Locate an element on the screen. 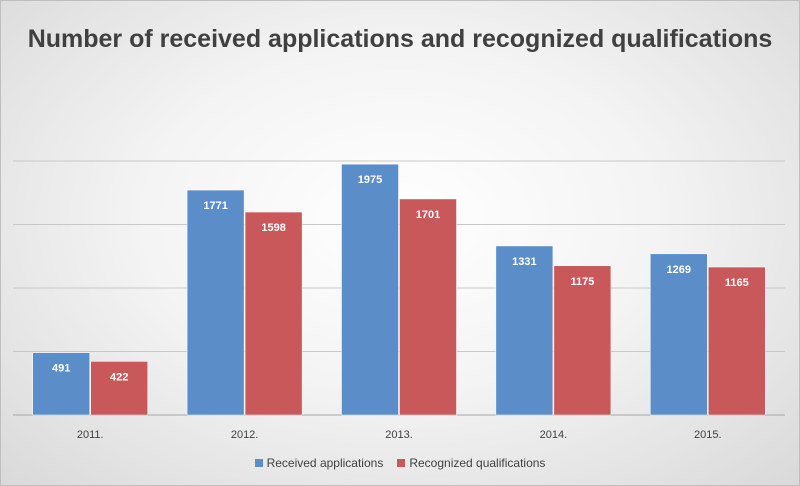 Image resolution: width=800 pixels, height=486 pixels. data-label: 1771 is located at coordinates (215, 206).